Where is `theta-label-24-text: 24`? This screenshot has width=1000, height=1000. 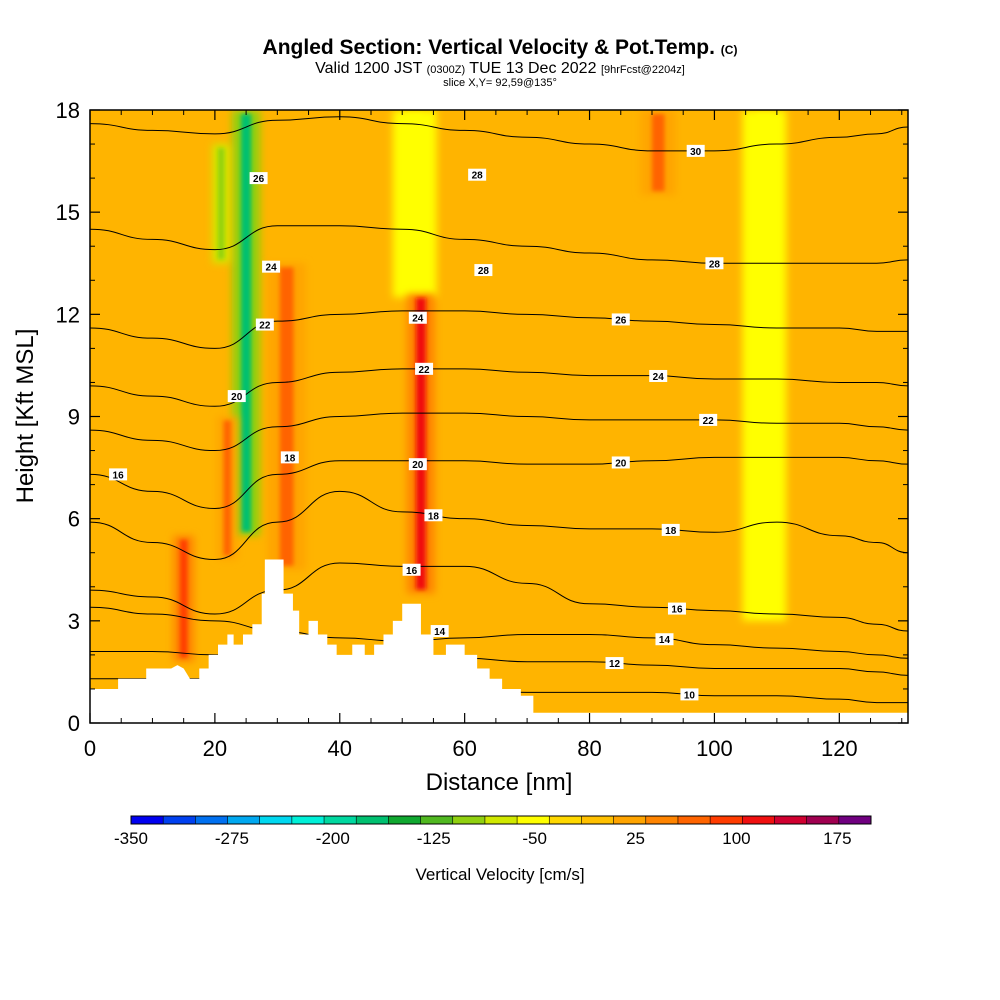
theta-label-24-text: 24 is located at coordinates (659, 377).